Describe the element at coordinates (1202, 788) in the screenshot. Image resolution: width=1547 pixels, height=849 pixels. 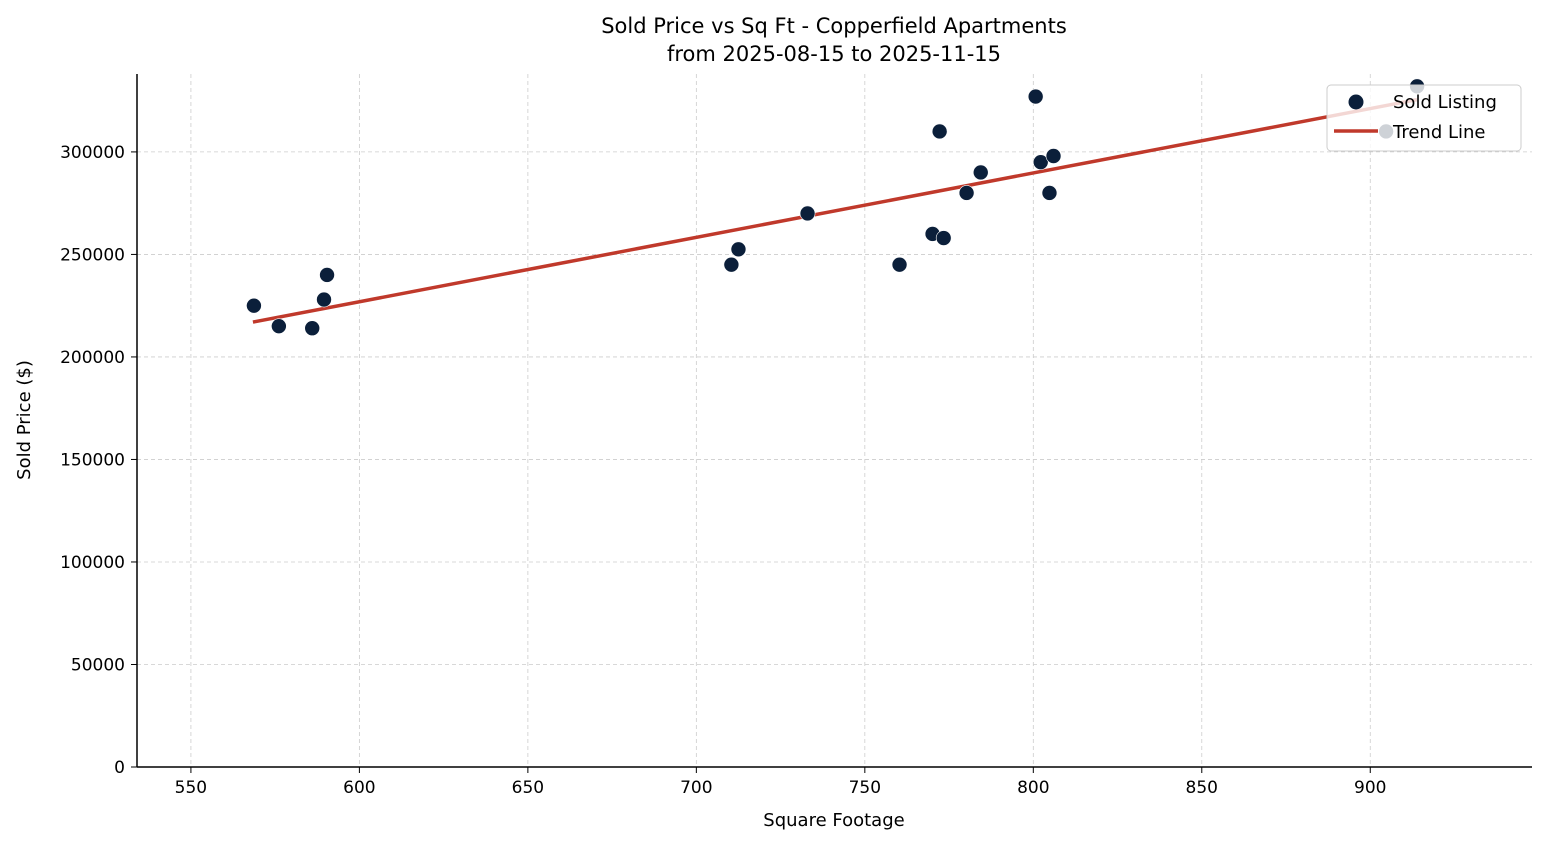
I see `x-tick-label: 850` at that location.